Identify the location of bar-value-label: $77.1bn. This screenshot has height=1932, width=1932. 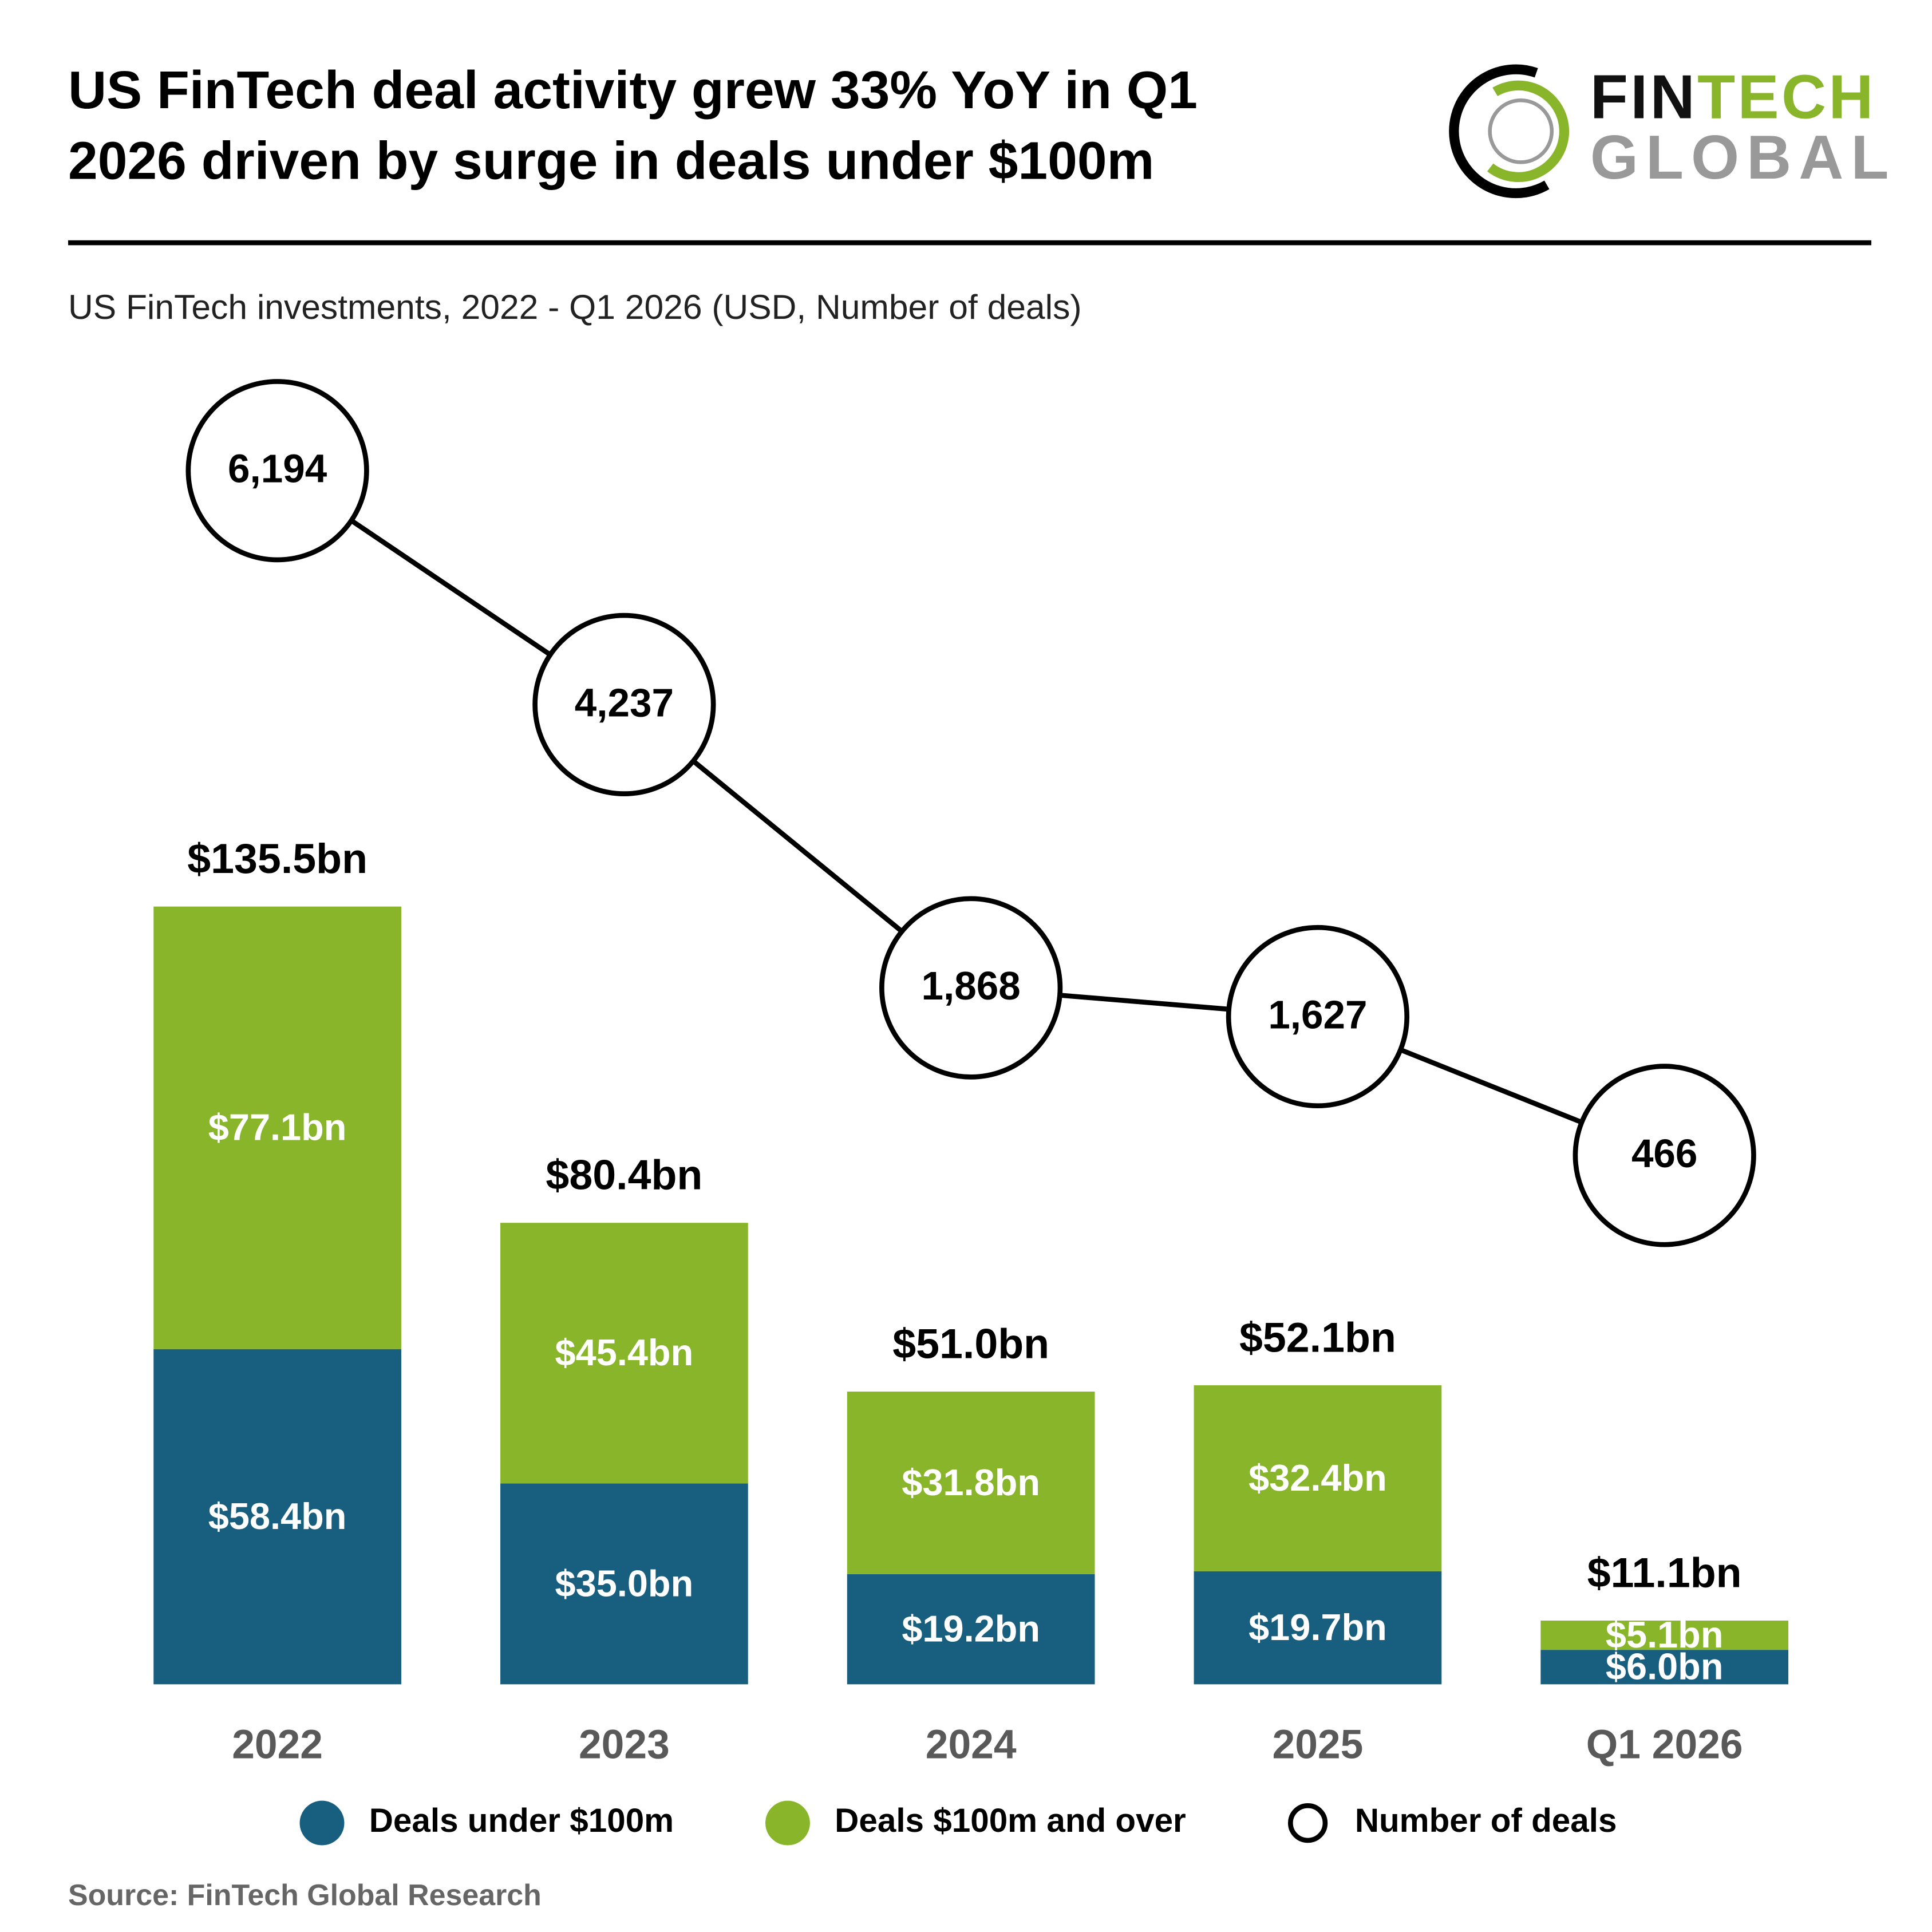
(277, 1127).